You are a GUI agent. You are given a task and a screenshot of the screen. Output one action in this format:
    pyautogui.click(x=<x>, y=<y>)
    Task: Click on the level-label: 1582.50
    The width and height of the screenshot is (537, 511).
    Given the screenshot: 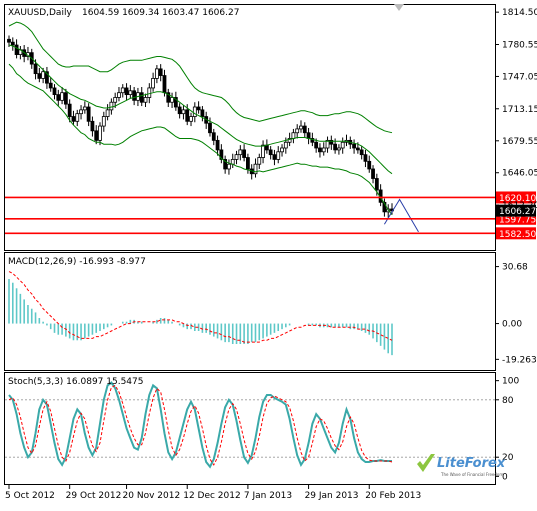 What is the action you would take?
    pyautogui.click(x=516, y=233)
    